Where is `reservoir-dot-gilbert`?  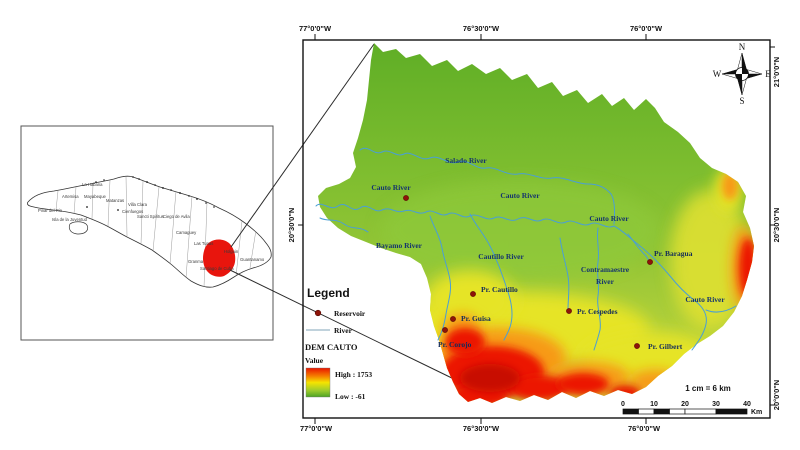
reservoir-dot-gilbert is located at coordinates (637, 346).